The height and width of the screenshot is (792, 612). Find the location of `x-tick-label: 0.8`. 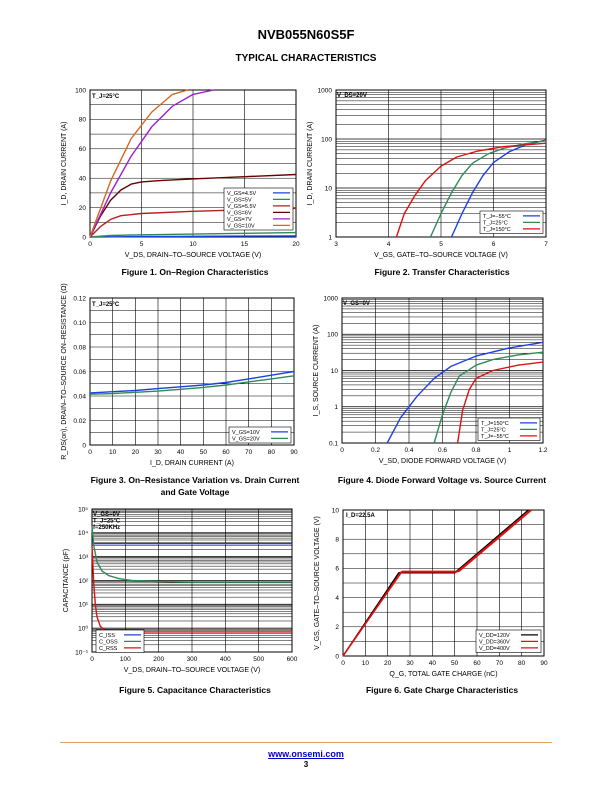

x-tick-label: 0.8 is located at coordinates (475, 450).